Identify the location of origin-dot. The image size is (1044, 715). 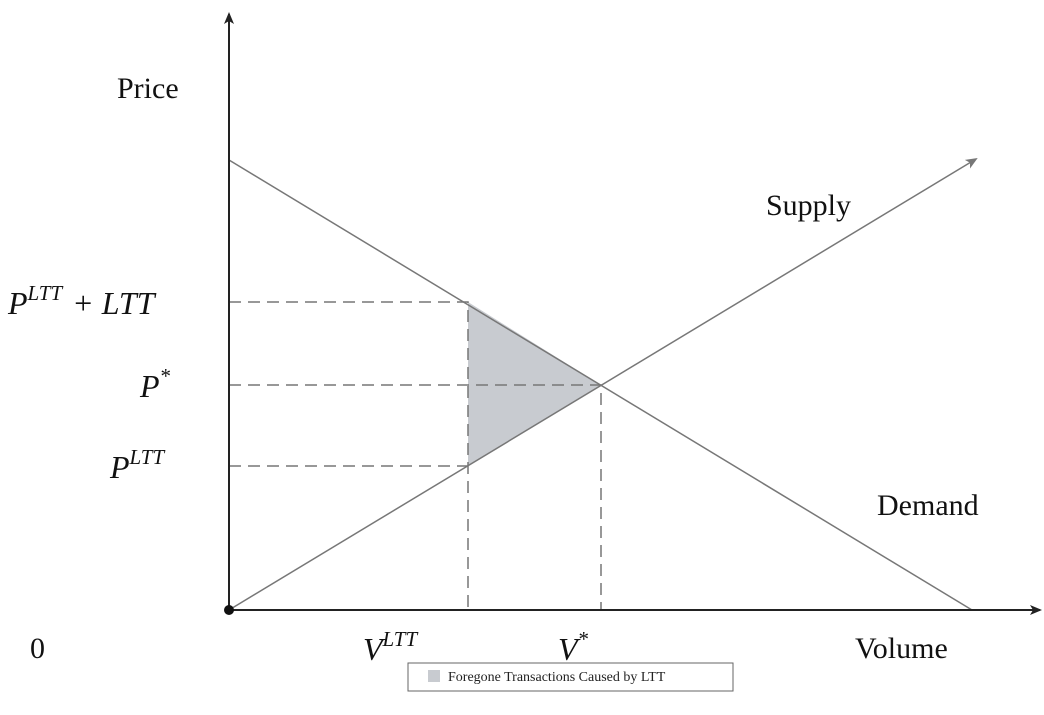
(229, 610).